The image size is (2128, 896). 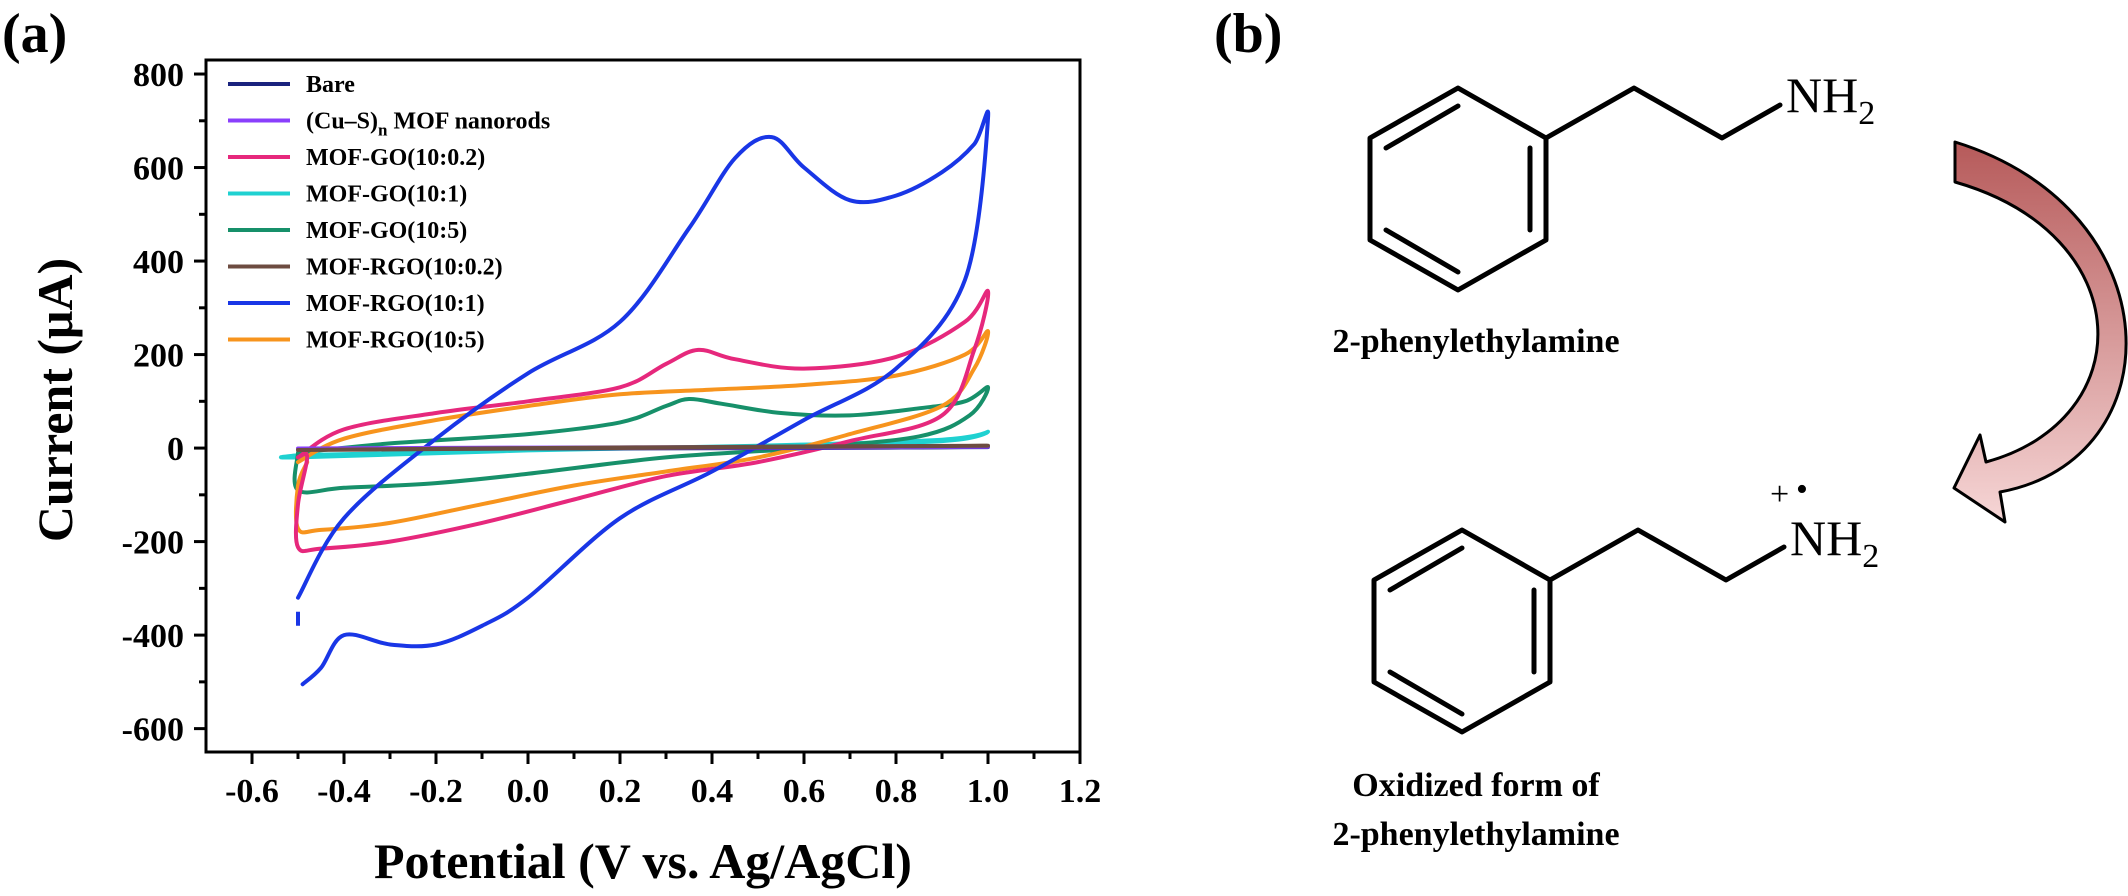 I want to click on legend-label: MOF-GO(10:1), so click(x=386, y=195).